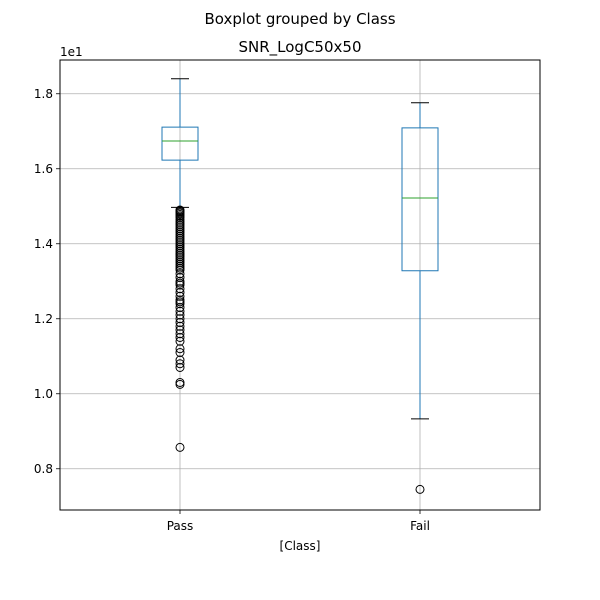  Describe the element at coordinates (43, 319) in the screenshot. I see `y-tick-label: 1.2` at that location.